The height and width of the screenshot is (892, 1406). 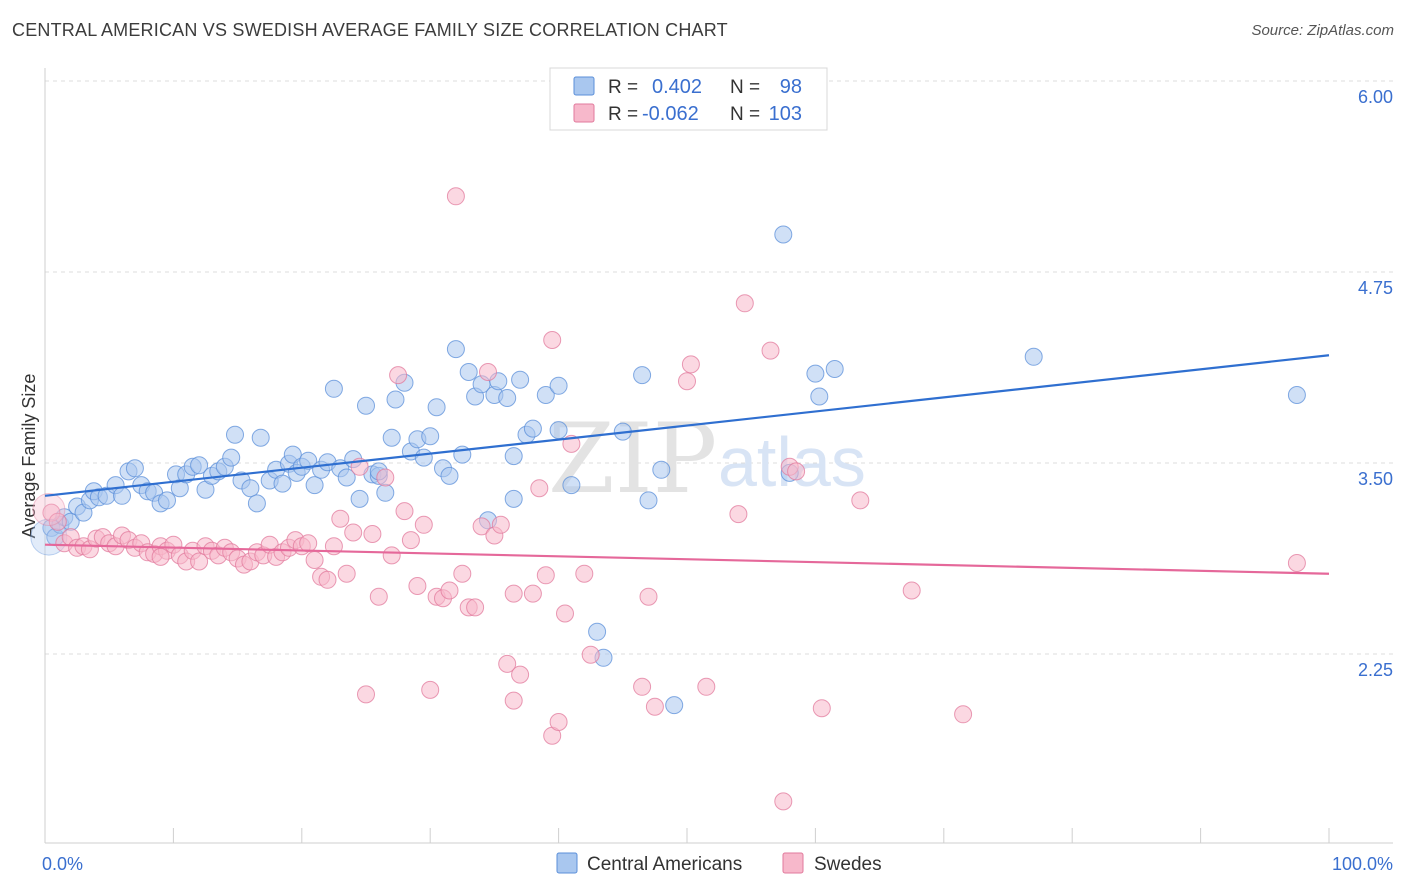 I want to click on watermark-zip: ZIP, so click(x=632, y=459).